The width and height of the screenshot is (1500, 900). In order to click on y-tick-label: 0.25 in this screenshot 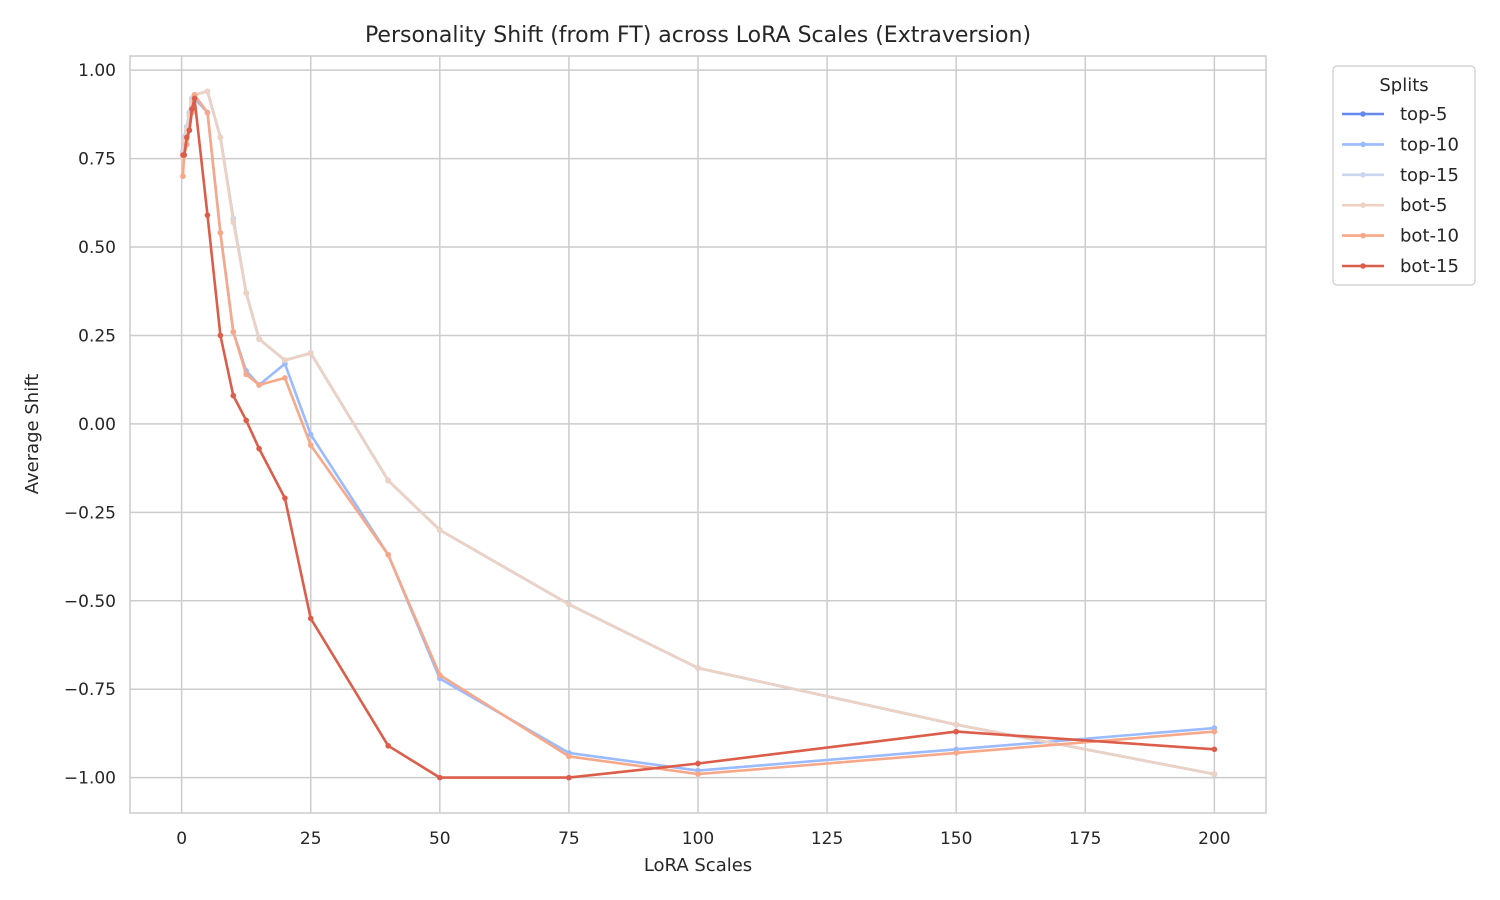, I will do `click(97, 336)`.